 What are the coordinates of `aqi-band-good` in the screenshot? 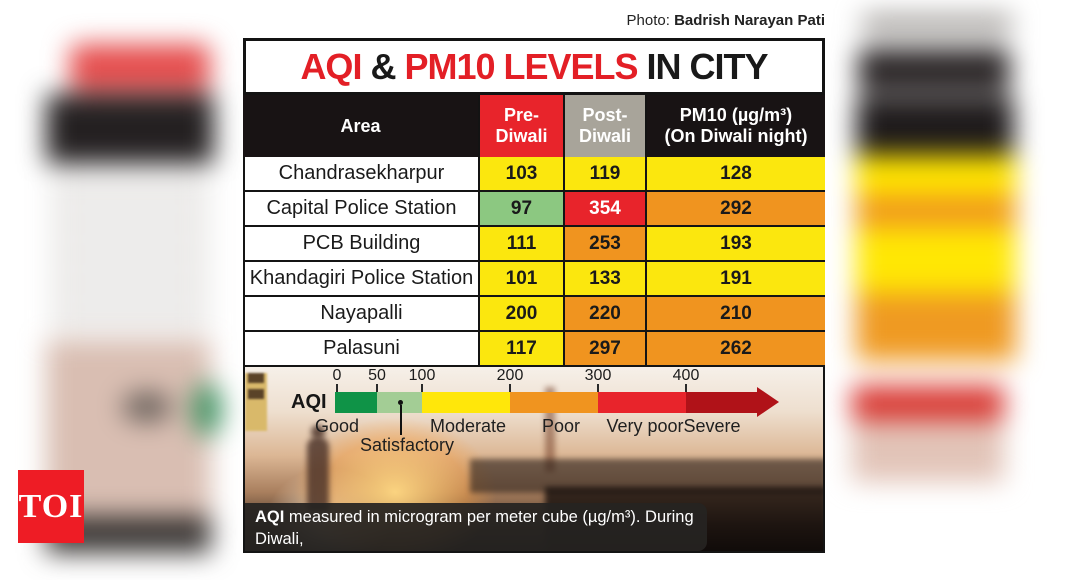 It's located at (356, 402).